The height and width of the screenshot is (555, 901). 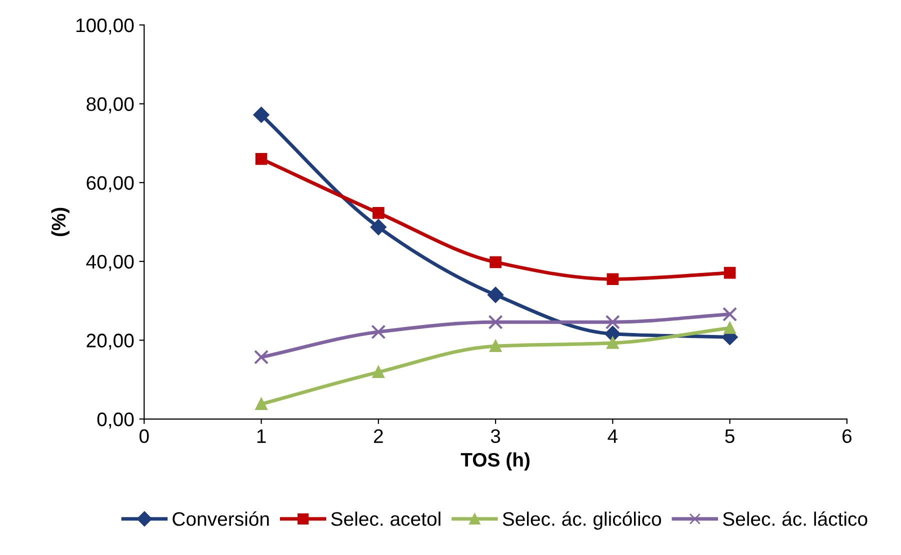 What do you see at coordinates (847, 436) in the screenshot?
I see `x-tick-label: 6` at bounding box center [847, 436].